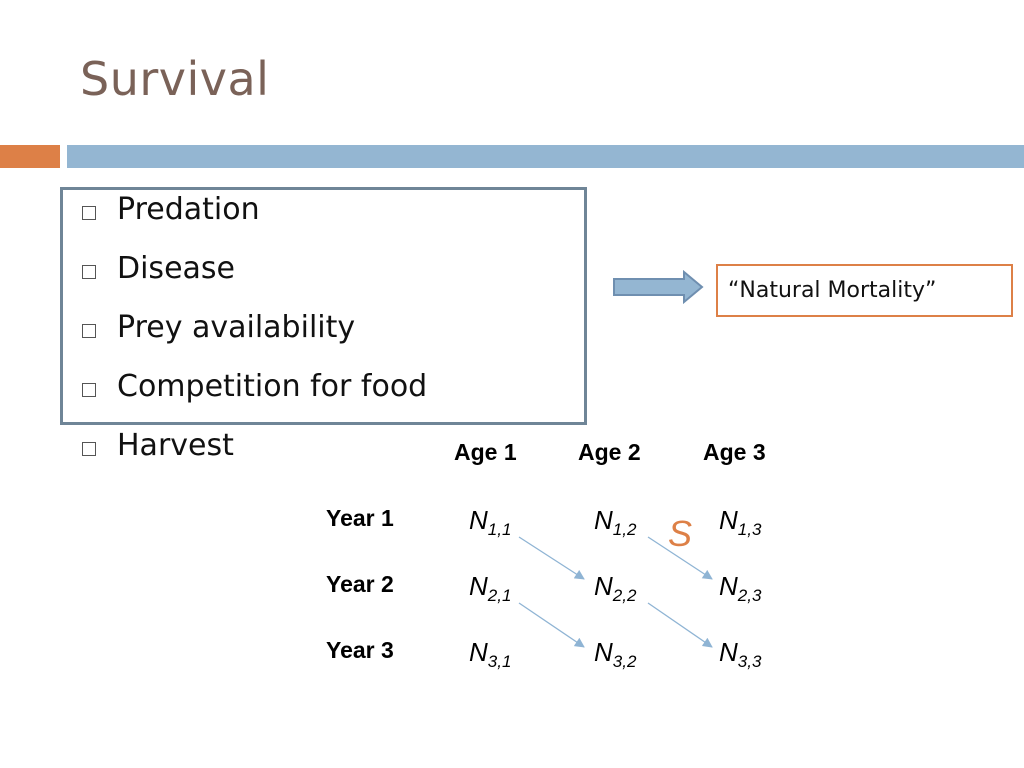  What do you see at coordinates (658, 287) in the screenshot?
I see `right-arrow-icon` at bounding box center [658, 287].